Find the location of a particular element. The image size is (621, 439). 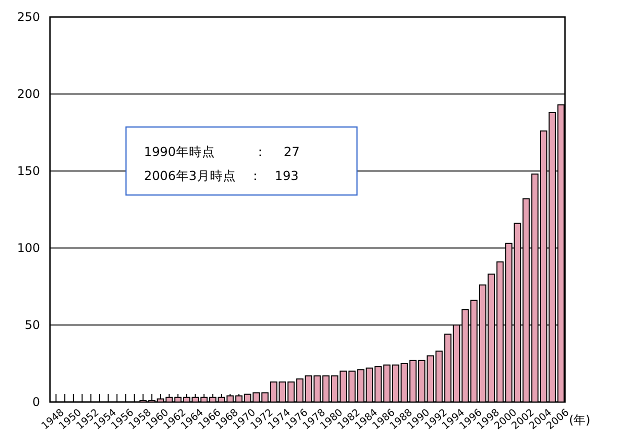

annotation: 2006年3月時点 ： 193 is located at coordinates (221, 175).